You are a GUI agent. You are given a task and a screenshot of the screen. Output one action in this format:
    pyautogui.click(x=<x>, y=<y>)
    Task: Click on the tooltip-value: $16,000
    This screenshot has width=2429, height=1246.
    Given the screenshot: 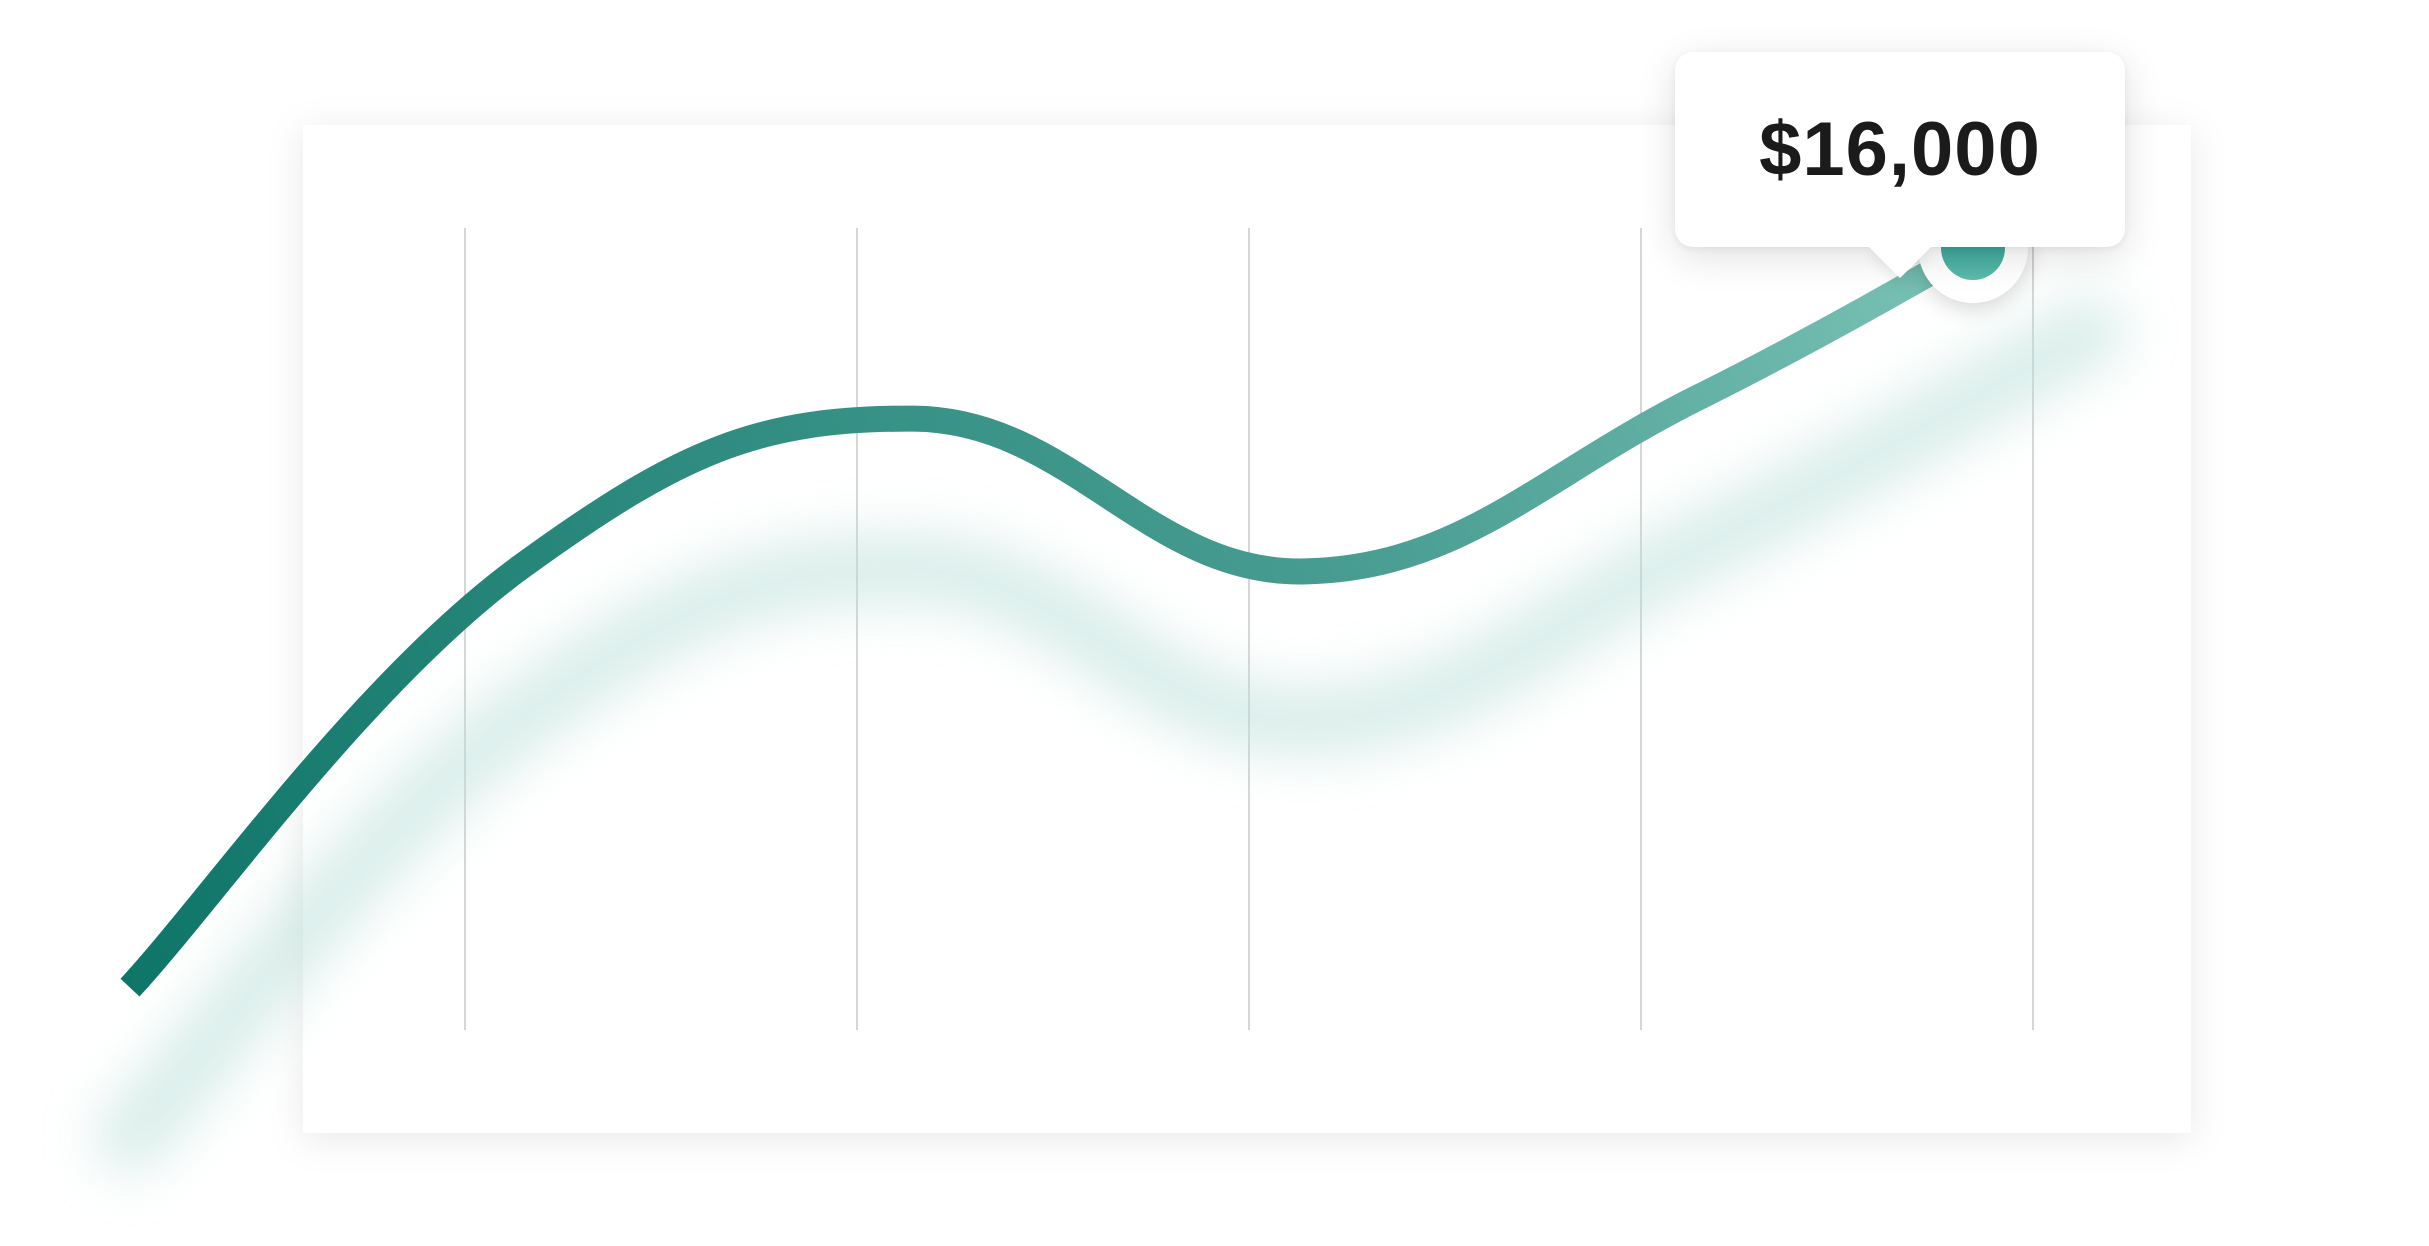 What is the action you would take?
    pyautogui.click(x=1900, y=149)
    